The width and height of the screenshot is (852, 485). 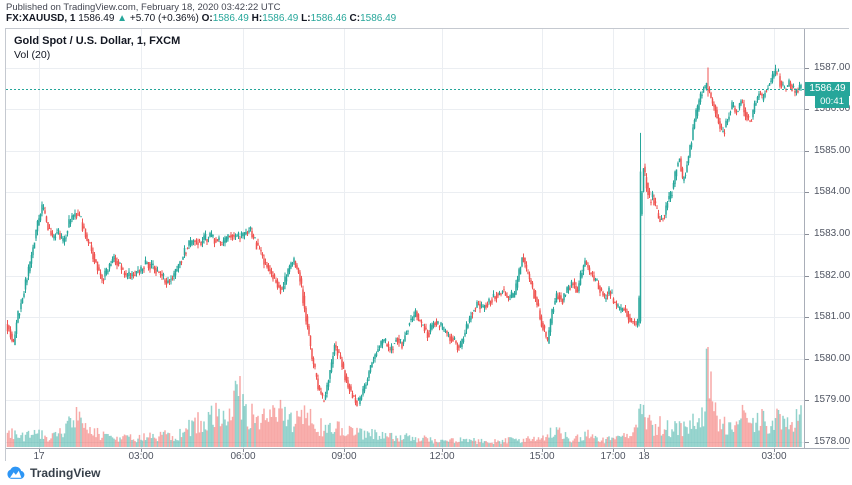 What do you see at coordinates (230, 18) in the screenshot?
I see `open-value: 1586.49` at bounding box center [230, 18].